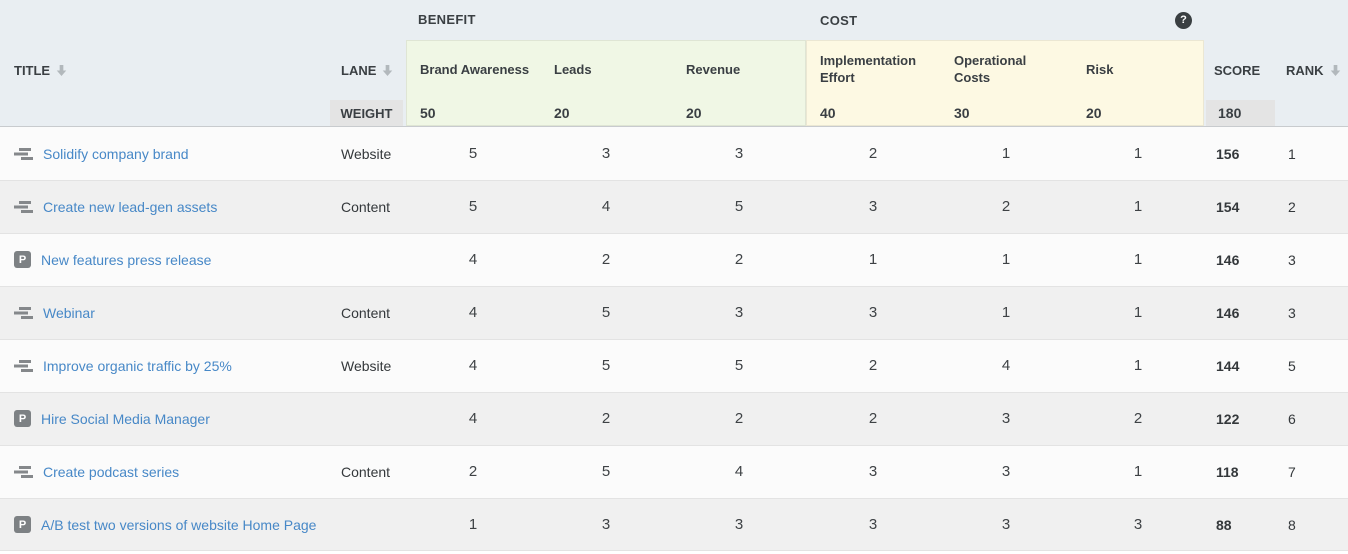 The height and width of the screenshot is (554, 1348). Describe the element at coordinates (962, 113) in the screenshot. I see `weight-operational-costs: 30` at that location.